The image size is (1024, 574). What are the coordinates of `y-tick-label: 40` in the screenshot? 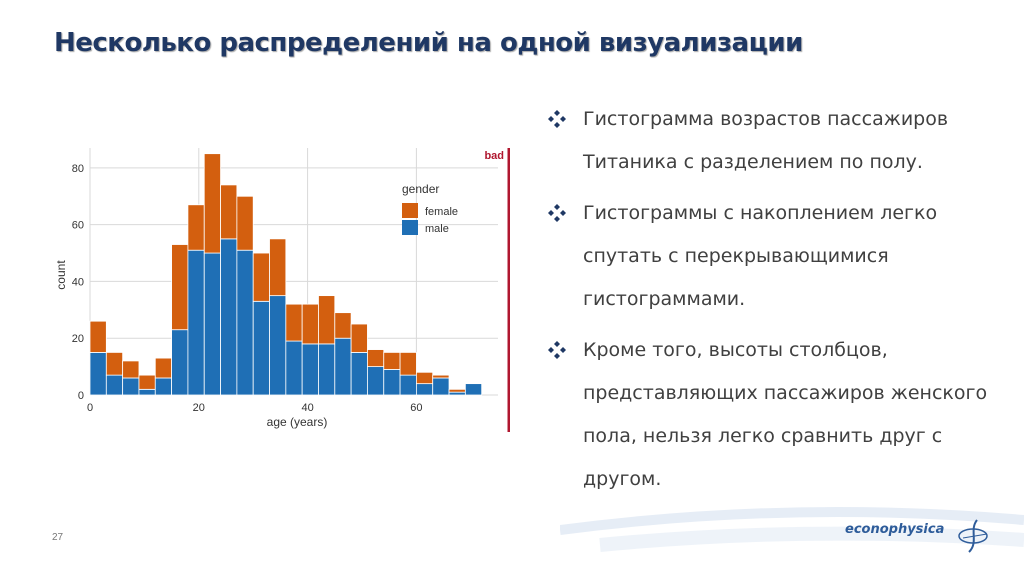 It's located at (78, 282).